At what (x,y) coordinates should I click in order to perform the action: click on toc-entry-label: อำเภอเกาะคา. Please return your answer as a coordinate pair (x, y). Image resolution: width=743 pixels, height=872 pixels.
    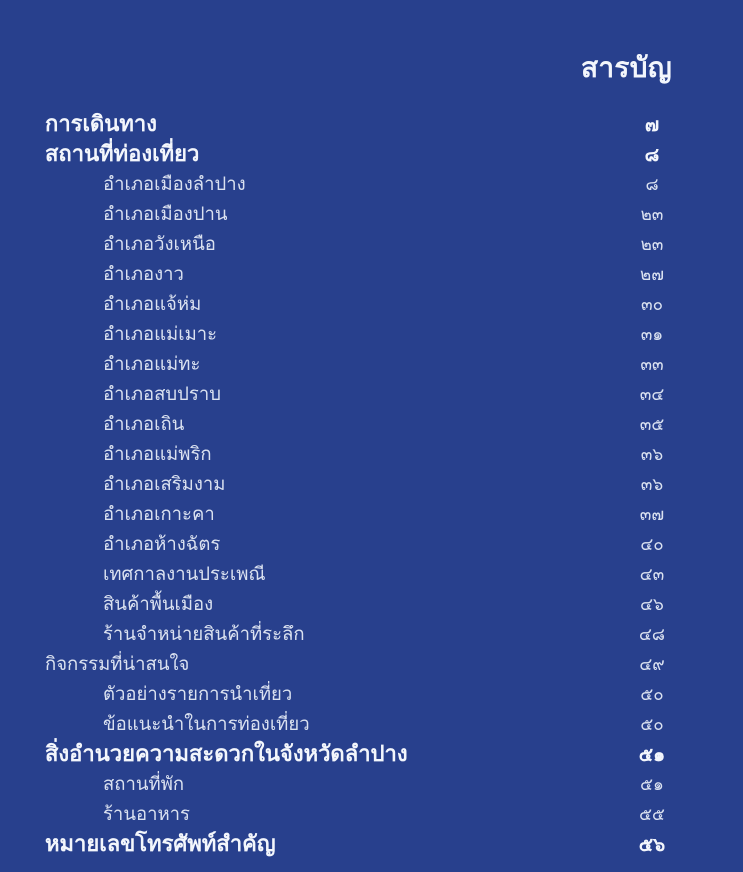
    Looking at the image, I should click on (159, 514).